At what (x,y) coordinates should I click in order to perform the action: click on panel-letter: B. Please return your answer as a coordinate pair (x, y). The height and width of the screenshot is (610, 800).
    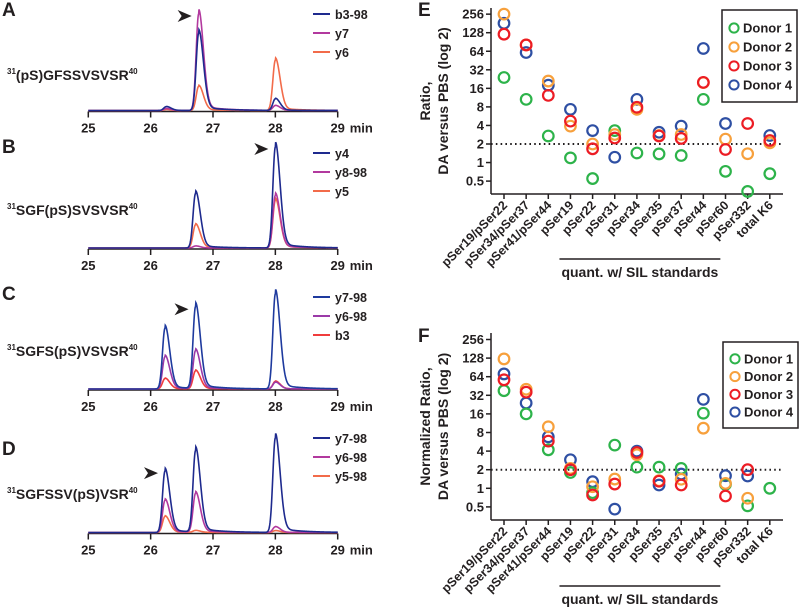
    Looking at the image, I should click on (9, 147).